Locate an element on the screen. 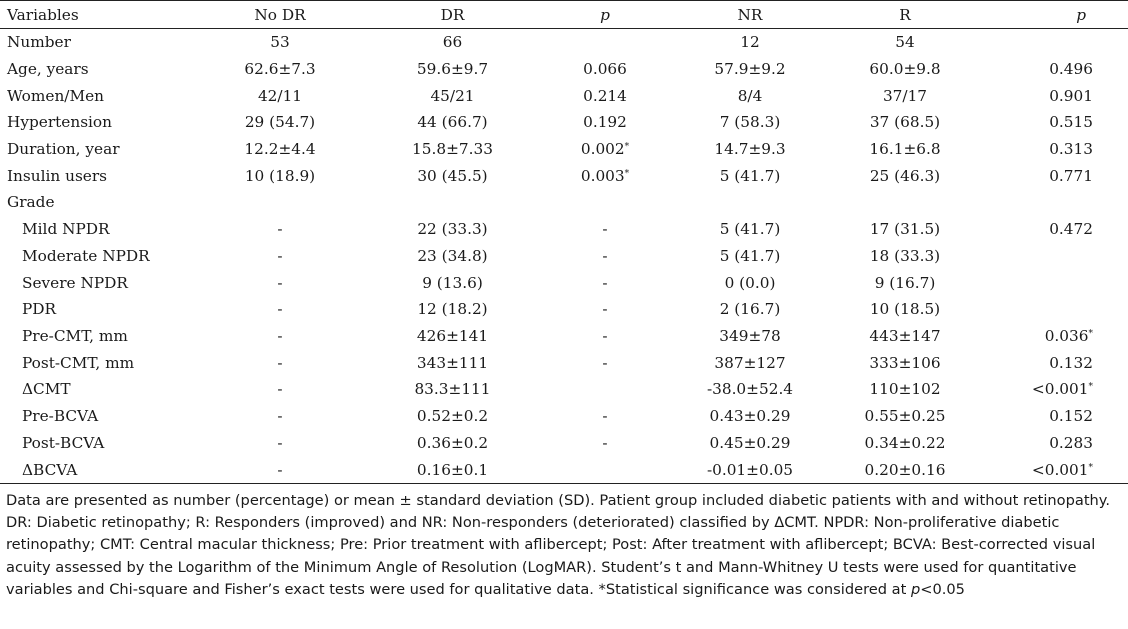  row-label-value: Women/Men is located at coordinates (56, 95).